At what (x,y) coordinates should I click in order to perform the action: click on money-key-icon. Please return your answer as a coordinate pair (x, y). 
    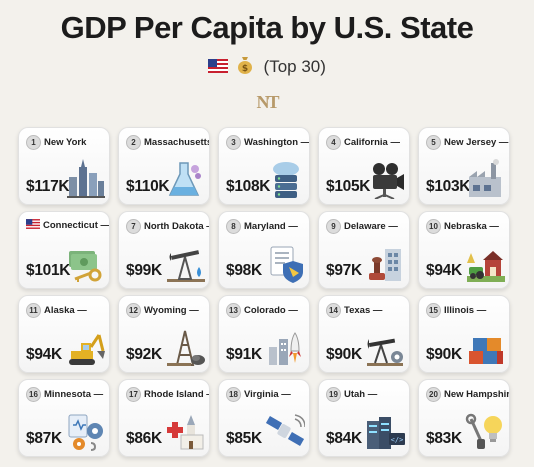
    Looking at the image, I should click on (85, 263).